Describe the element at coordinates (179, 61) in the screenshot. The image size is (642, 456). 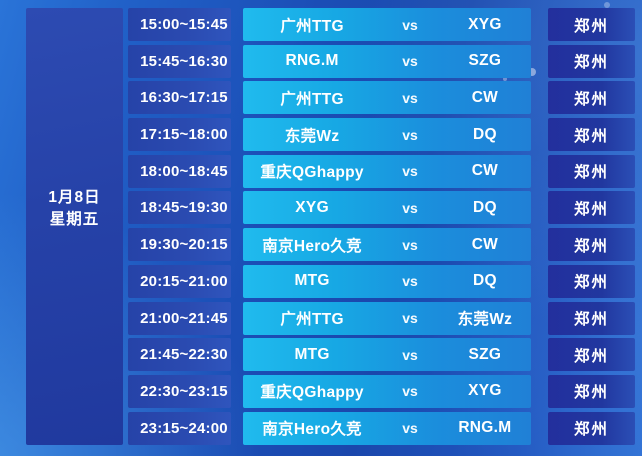
I see `time-cell: 15:45~16:30` at that location.